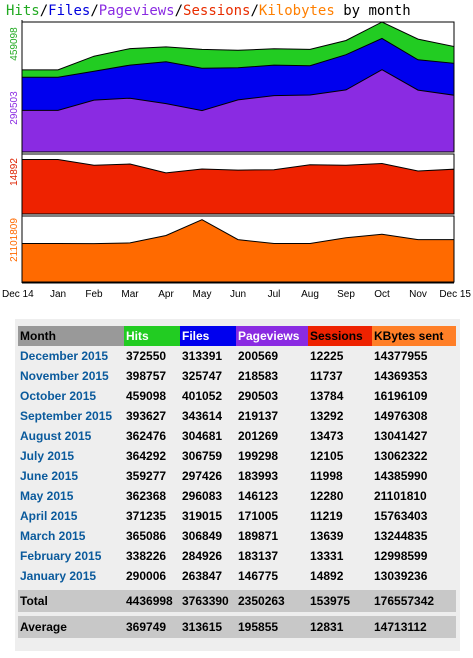 Image resolution: width=473 pixels, height=658 pixels. What do you see at coordinates (23, 11) in the screenshot?
I see `chart-title-part: Hits` at bounding box center [23, 11].